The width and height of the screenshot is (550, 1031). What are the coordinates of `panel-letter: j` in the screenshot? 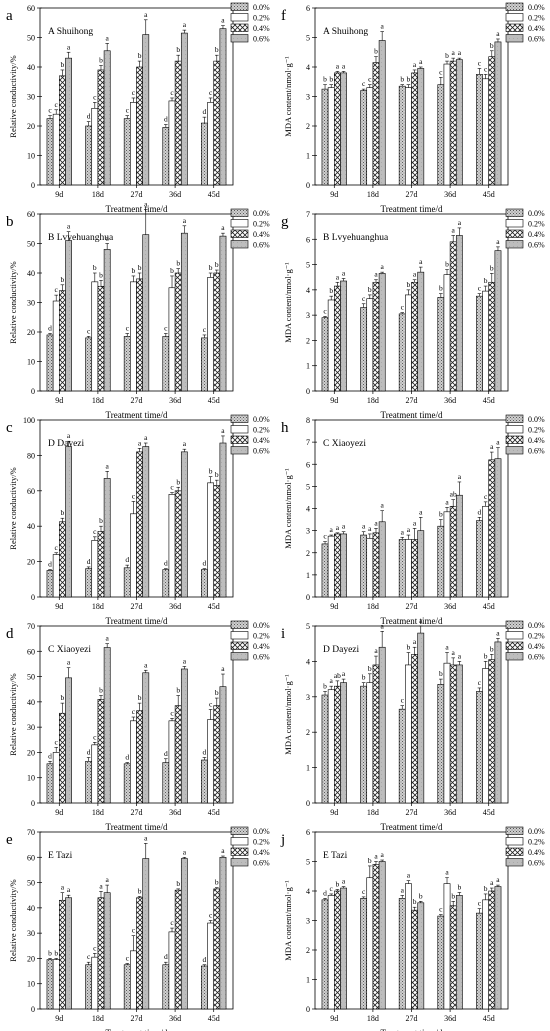 It's located at (282, 840).